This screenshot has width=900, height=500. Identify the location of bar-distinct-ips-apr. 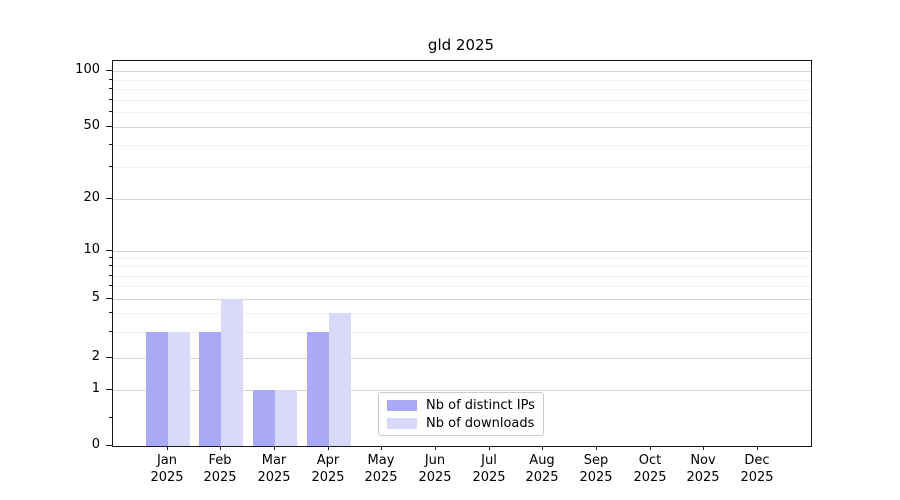
(318, 389).